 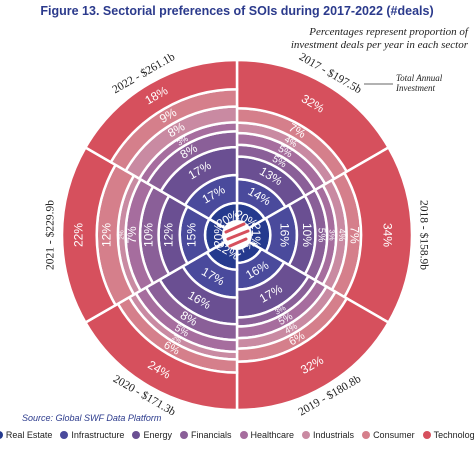 I want to click on legend-label: Infrastructure, so click(x=98, y=435).